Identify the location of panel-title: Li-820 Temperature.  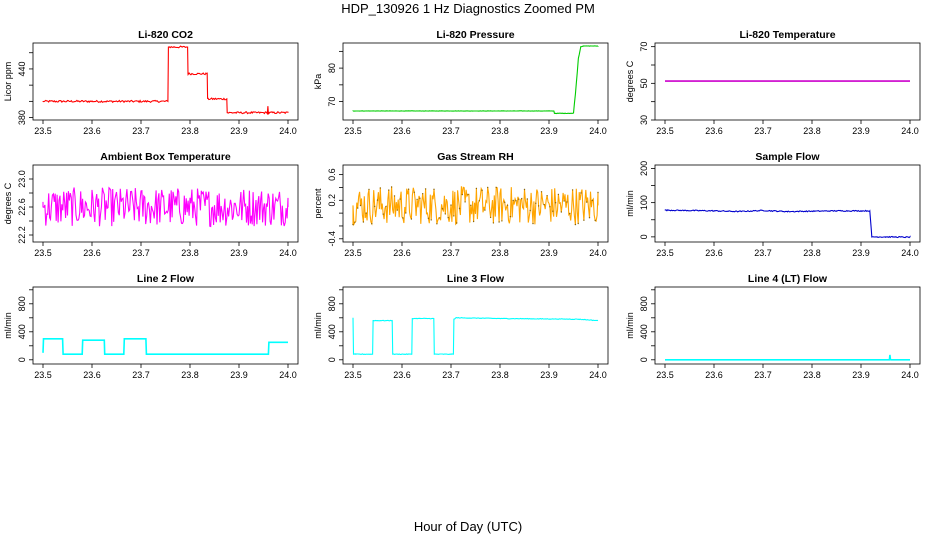
(787, 35).